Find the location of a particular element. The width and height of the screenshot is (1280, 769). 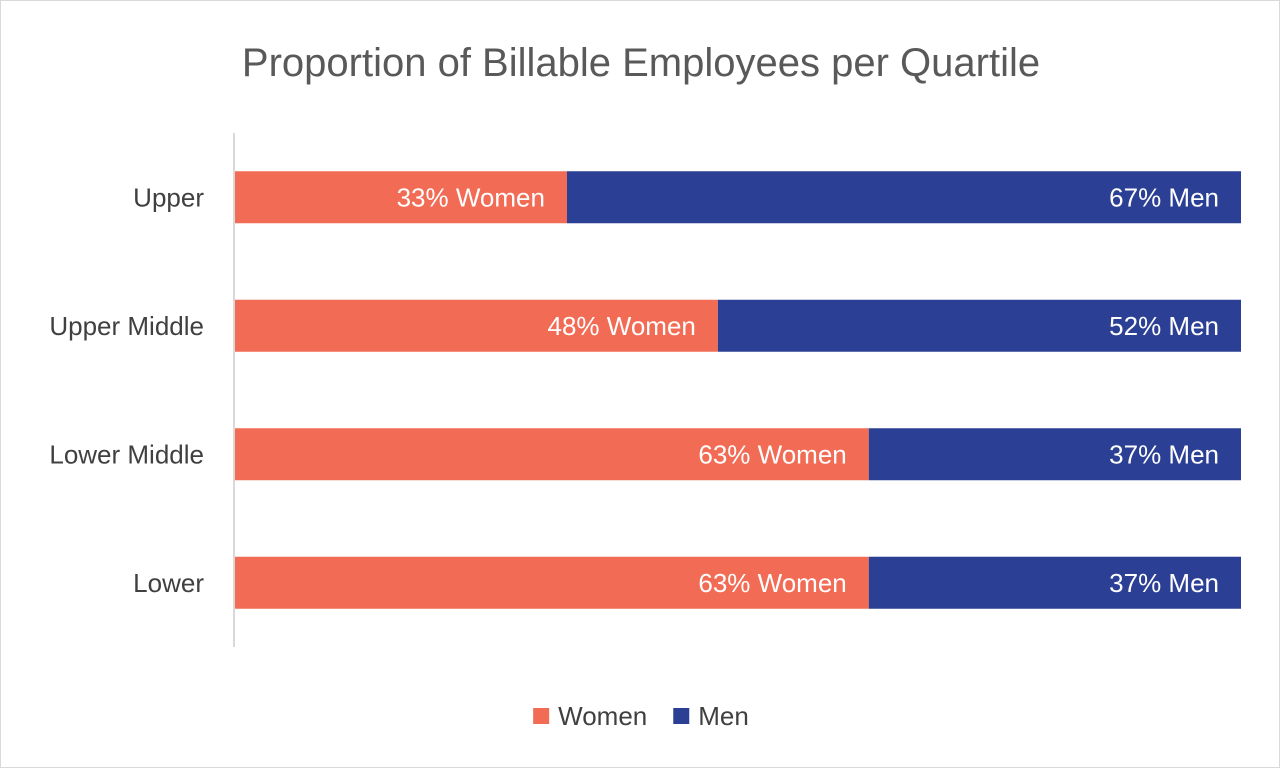

data-label: 33% Women is located at coordinates (471, 197).